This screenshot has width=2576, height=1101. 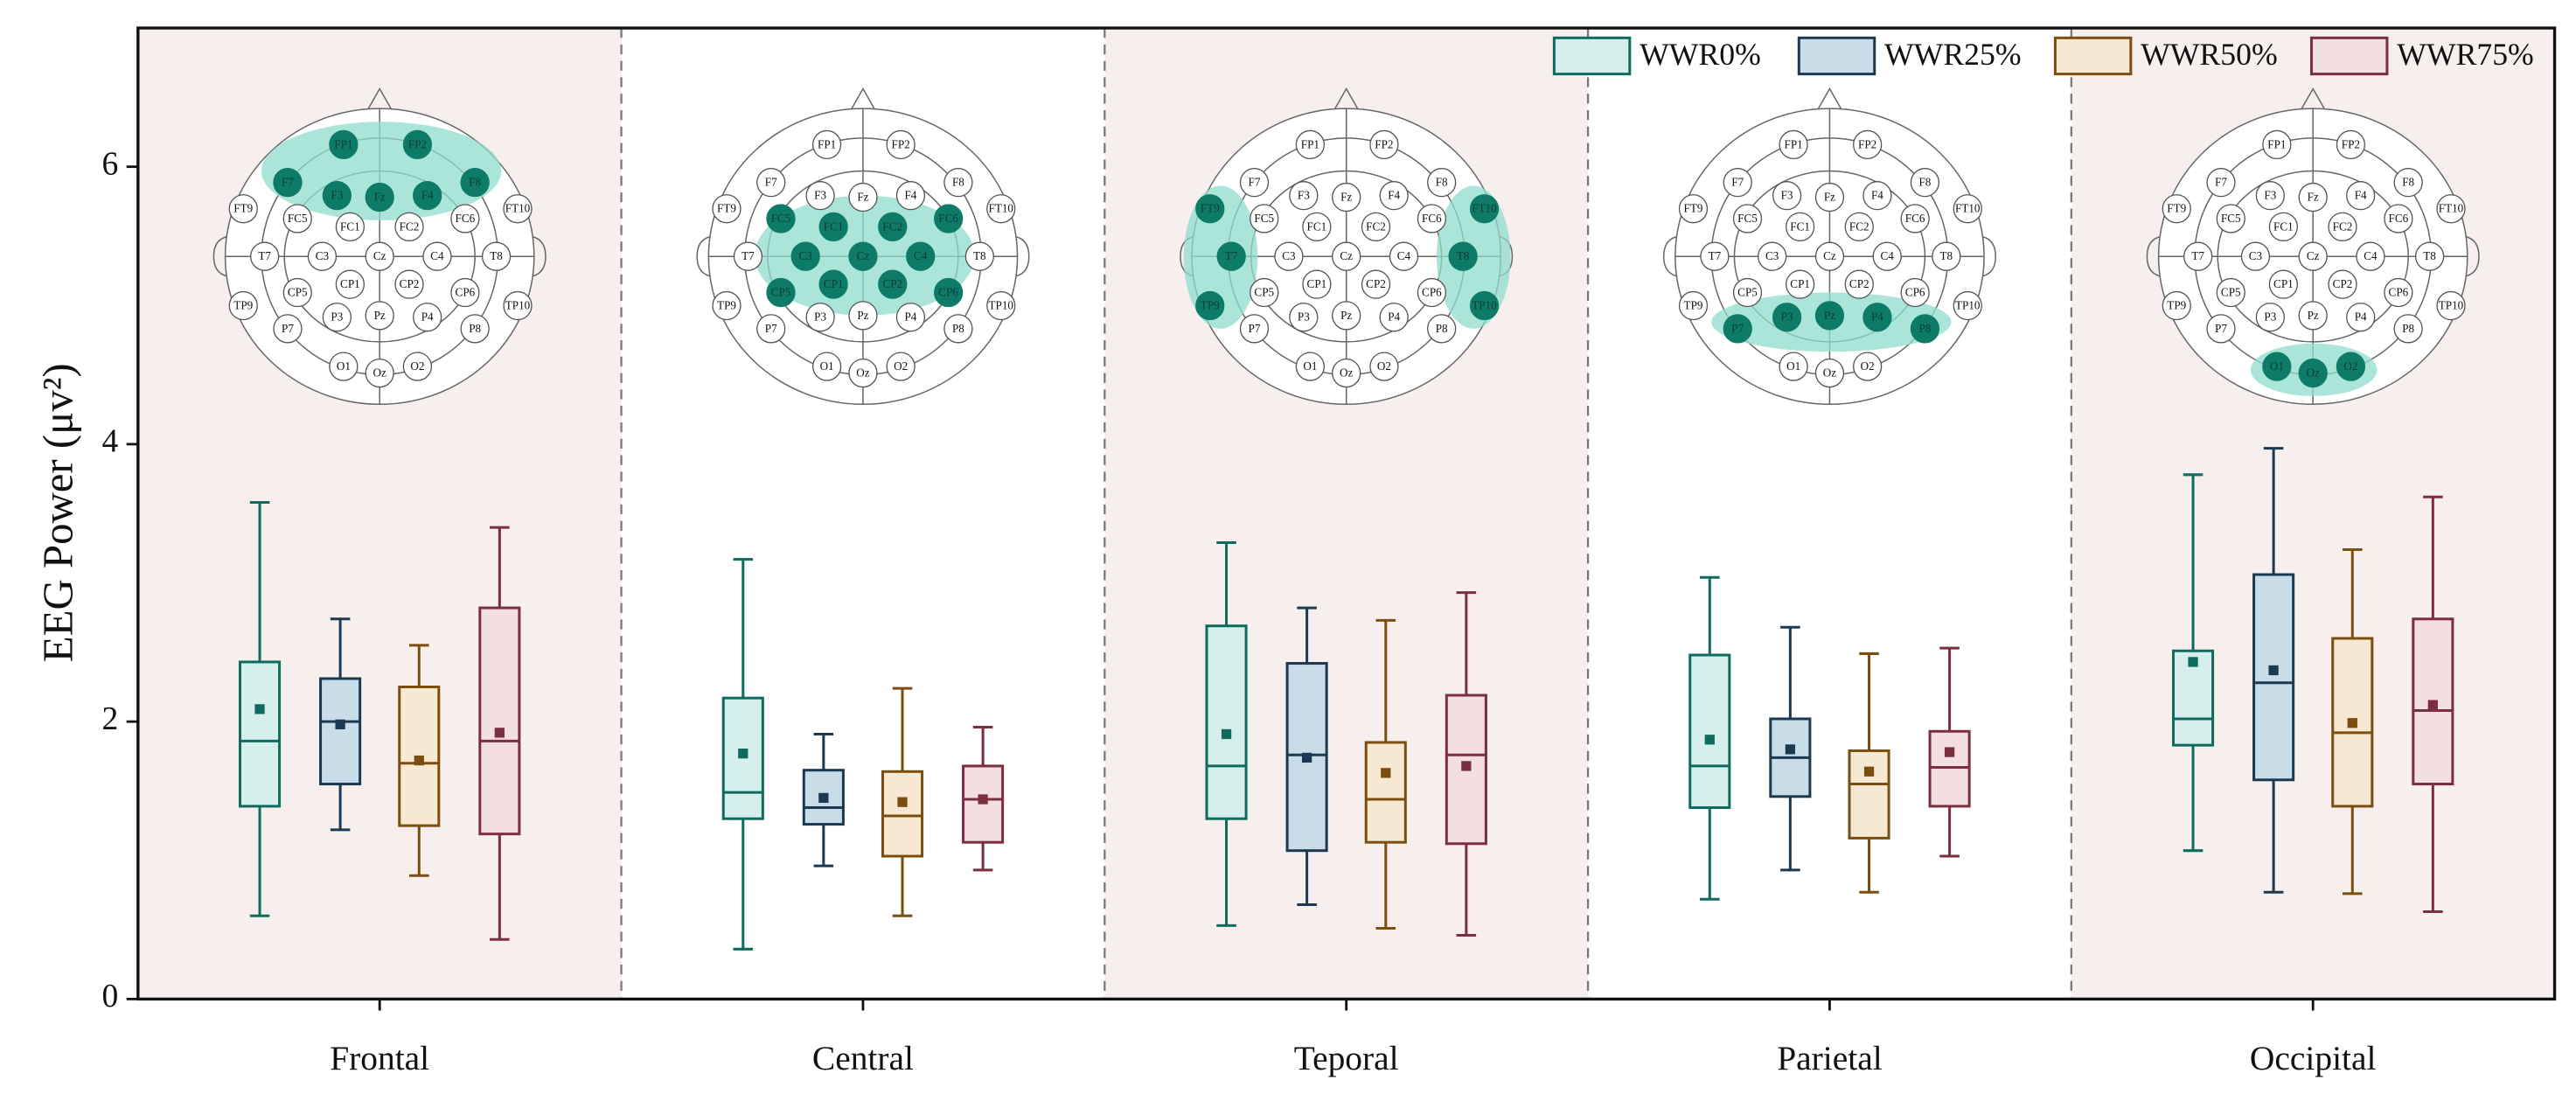 I want to click on electrode-label: CP6, so click(x=1432, y=291).